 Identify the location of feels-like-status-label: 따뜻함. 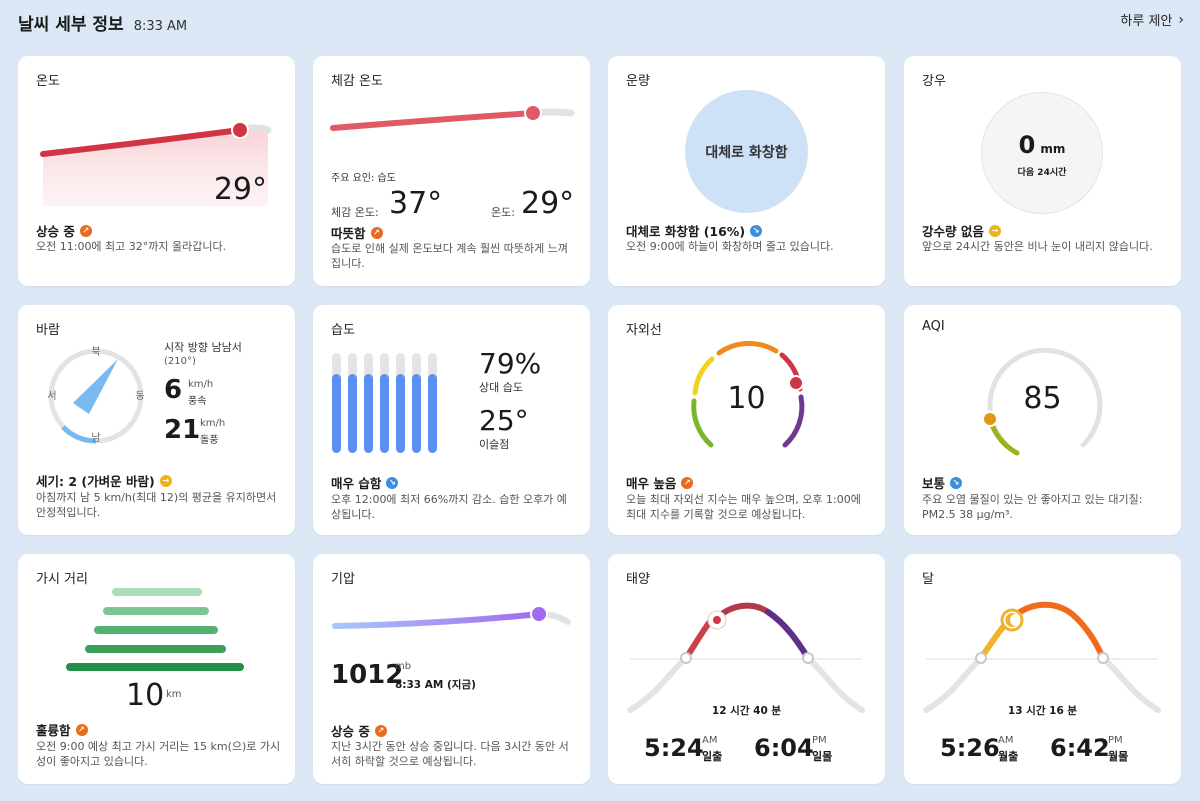
(348, 233).